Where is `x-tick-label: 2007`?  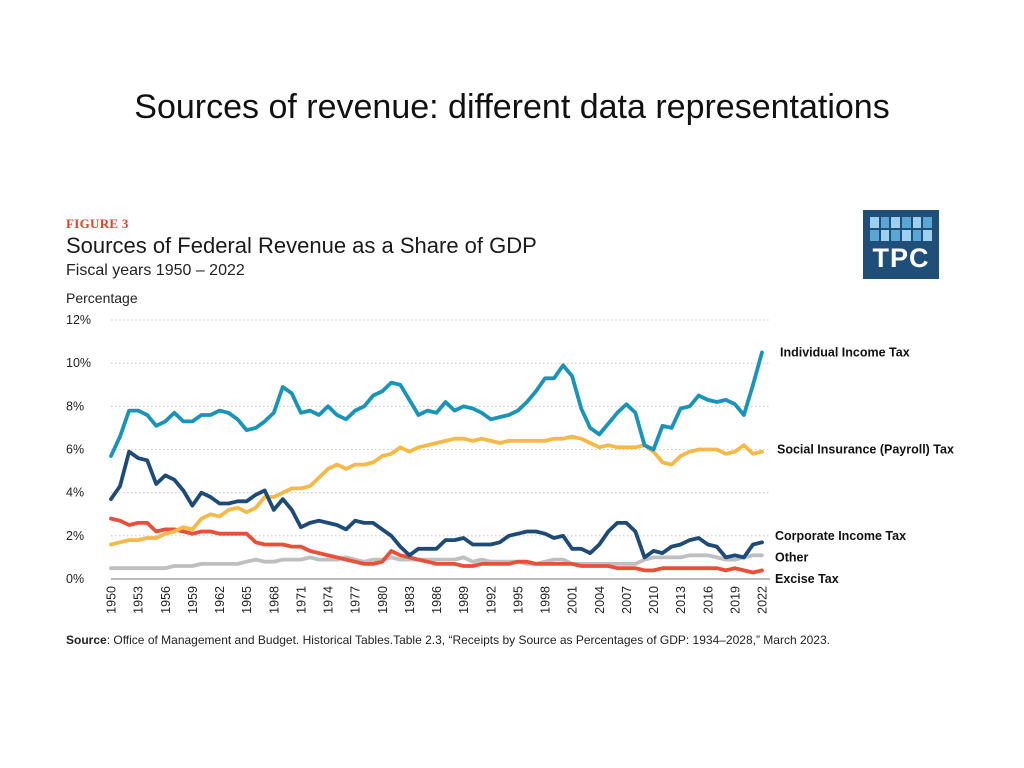 x-tick-label: 2007 is located at coordinates (627, 600).